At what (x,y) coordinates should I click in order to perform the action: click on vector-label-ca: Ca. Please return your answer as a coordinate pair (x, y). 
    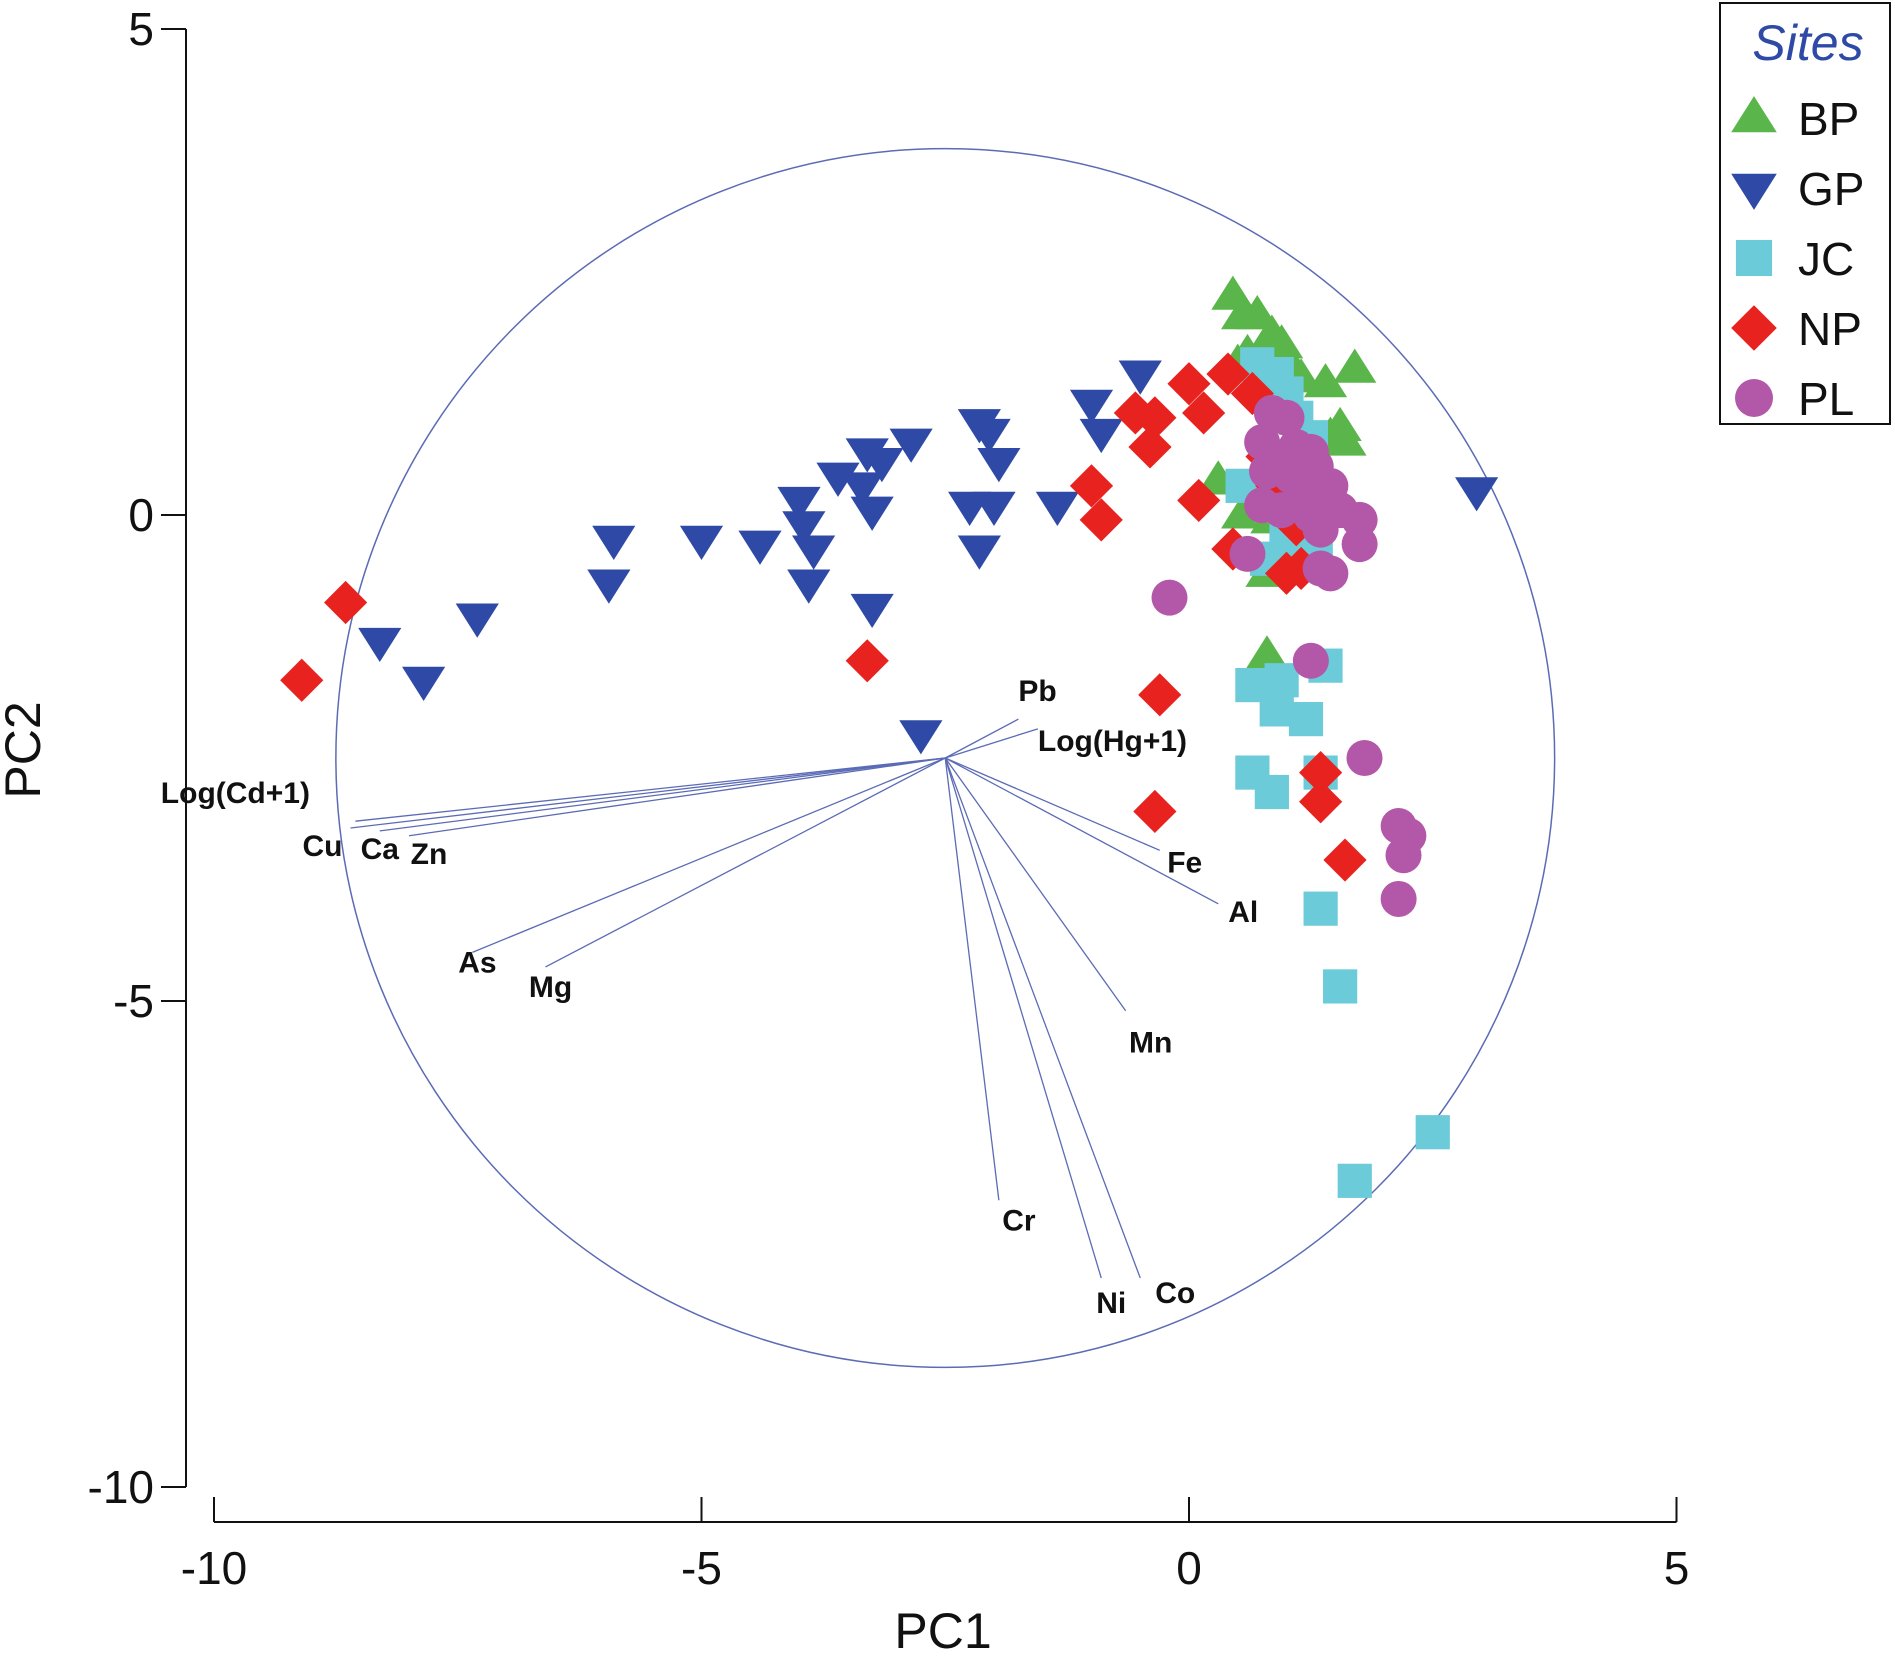
    Looking at the image, I should click on (380, 849).